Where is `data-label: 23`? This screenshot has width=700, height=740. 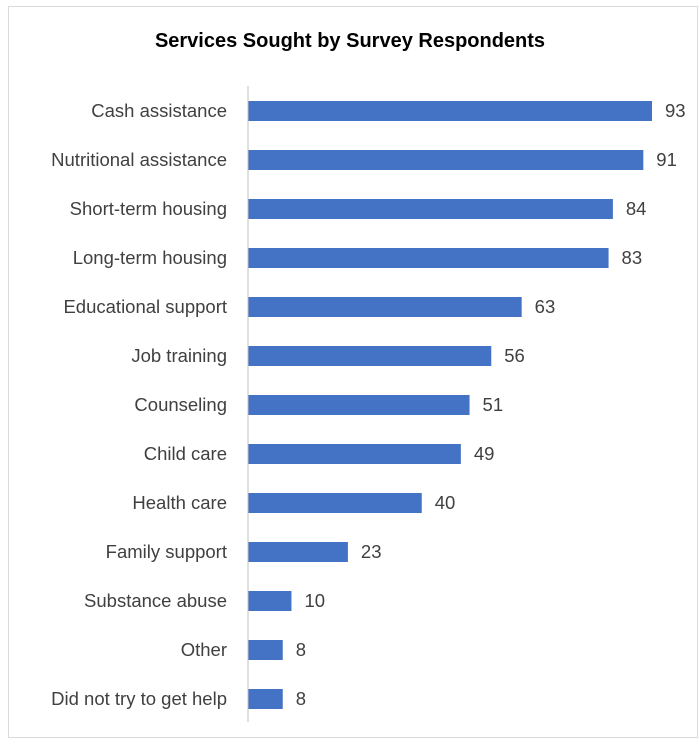 data-label: 23 is located at coordinates (371, 551).